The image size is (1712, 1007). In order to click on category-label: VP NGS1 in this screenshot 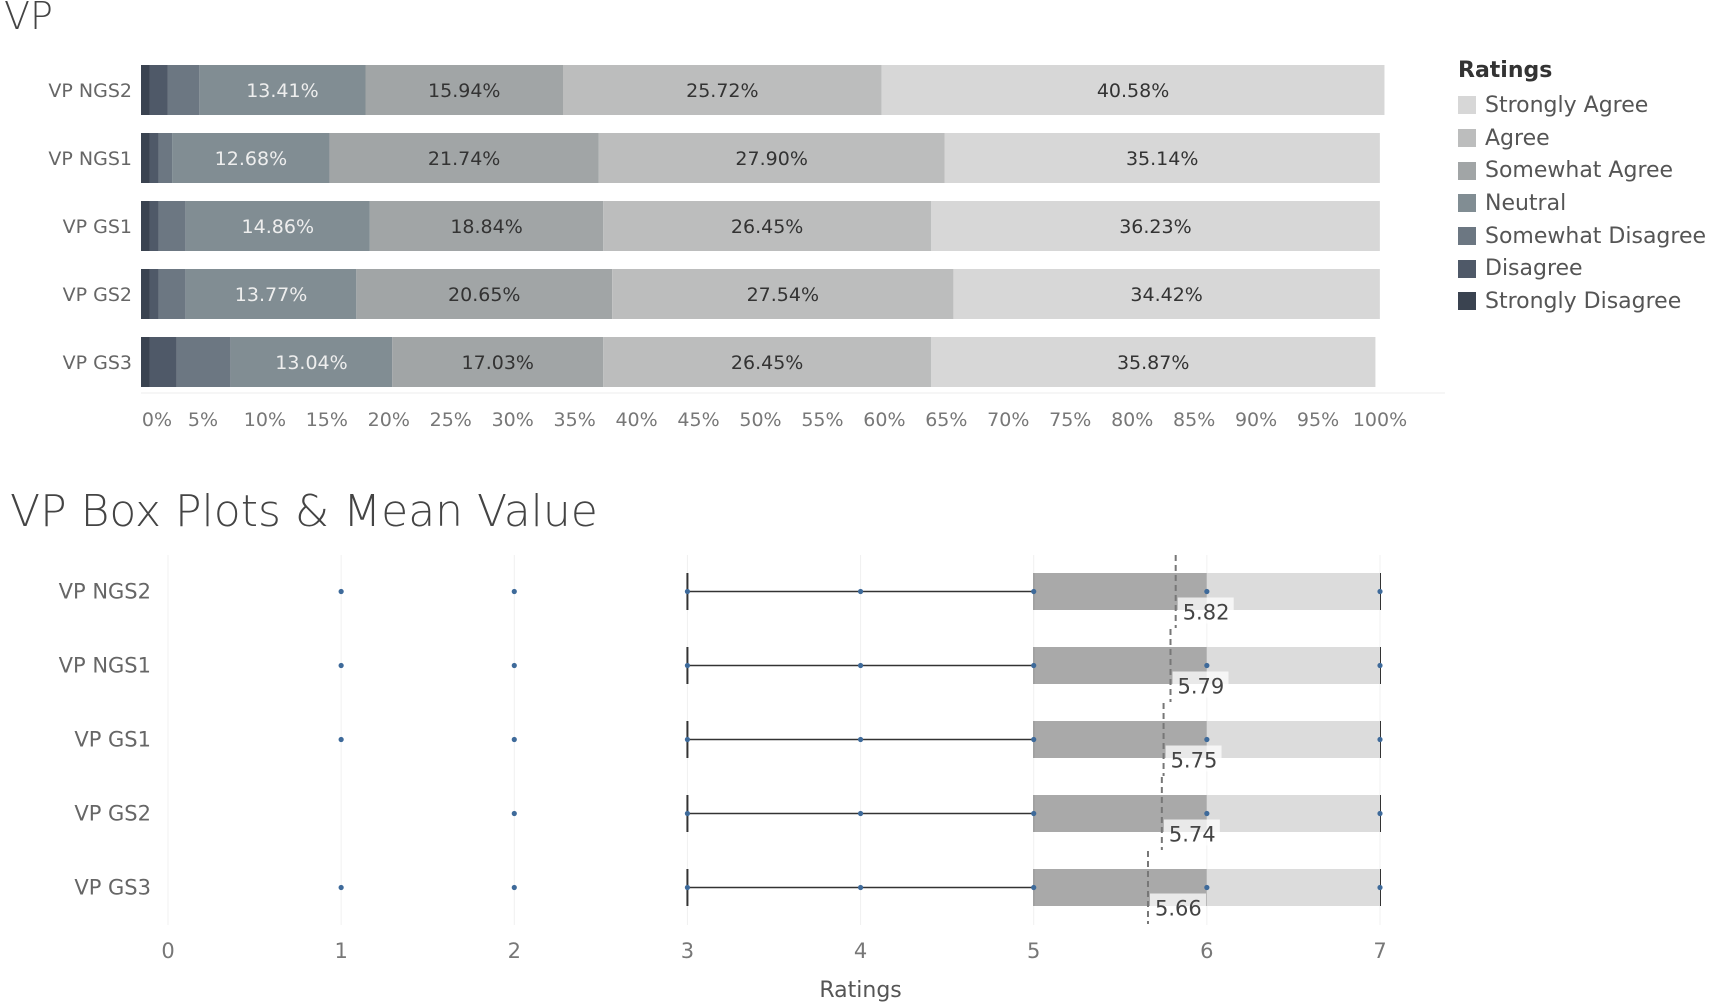, I will do `click(90, 159)`.